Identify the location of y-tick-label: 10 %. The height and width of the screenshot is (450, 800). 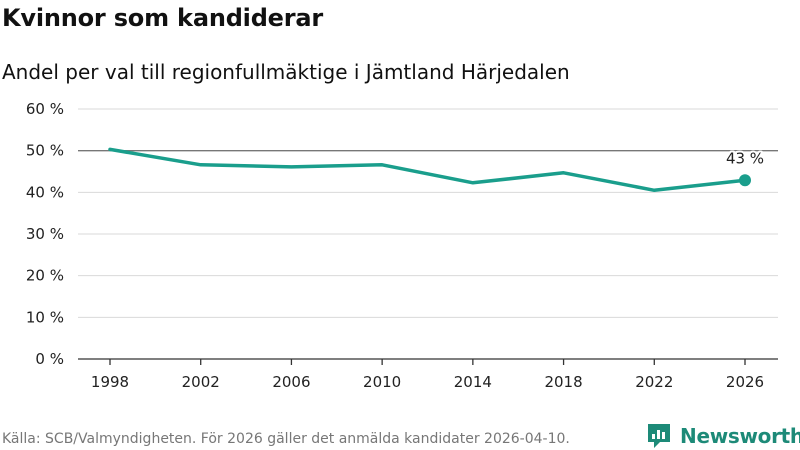
(45, 317).